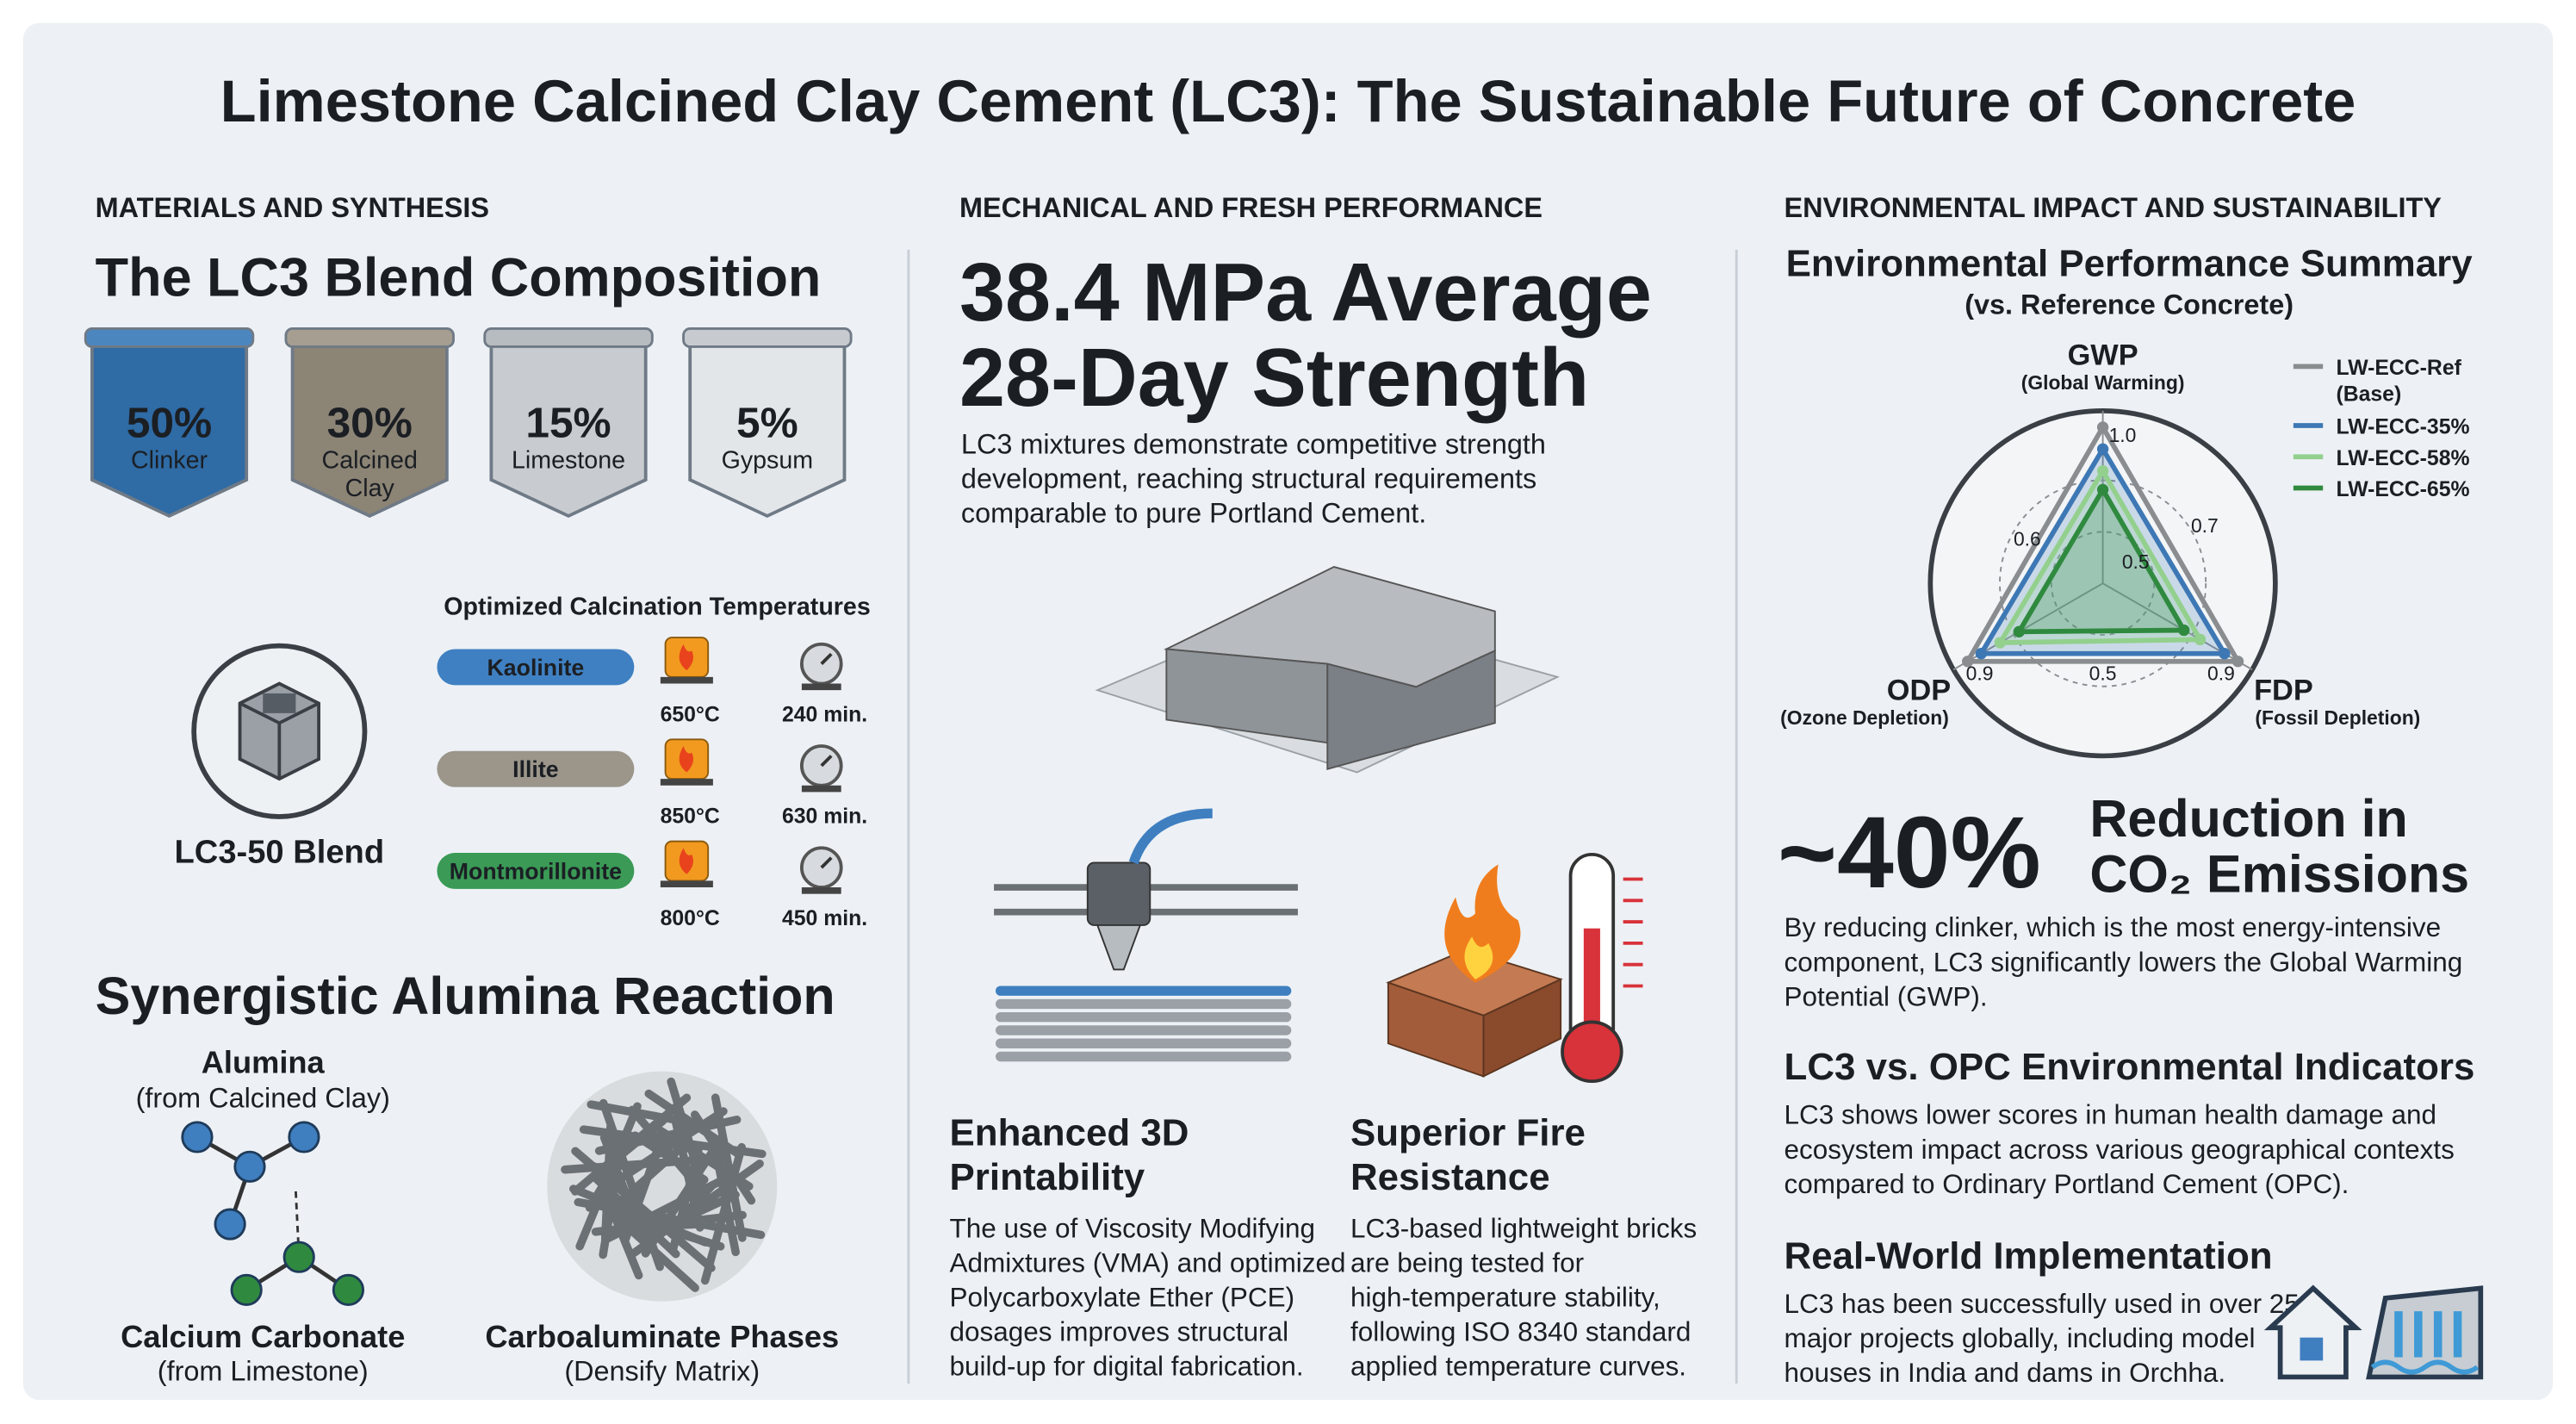  I want to click on axis-sublabel: (Ozone Depletion), so click(1864, 717).